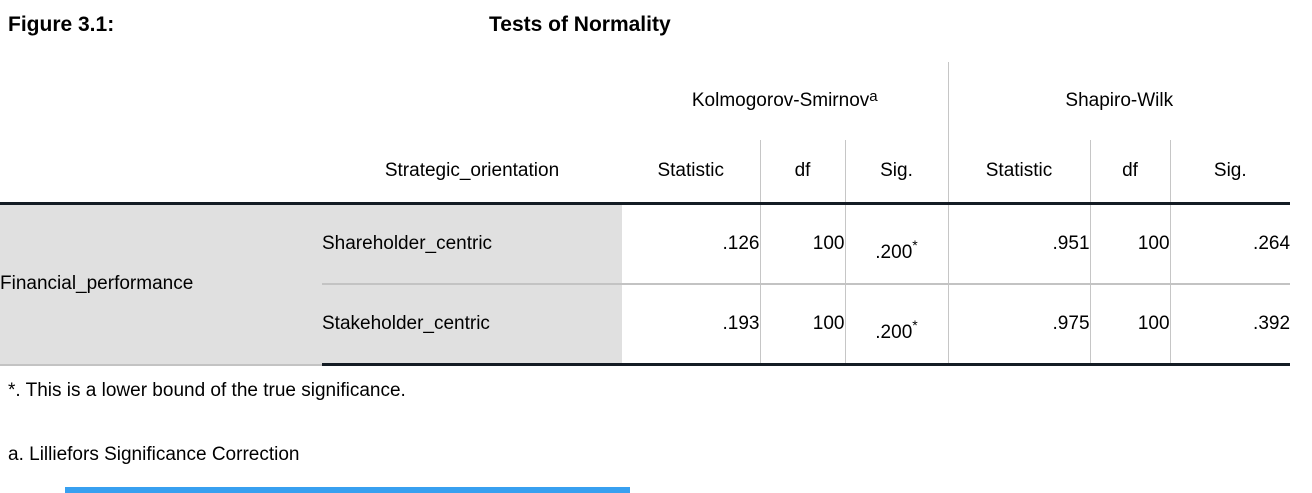  Describe the element at coordinates (311, 101) in the screenshot. I see `group-header-spacer` at that location.